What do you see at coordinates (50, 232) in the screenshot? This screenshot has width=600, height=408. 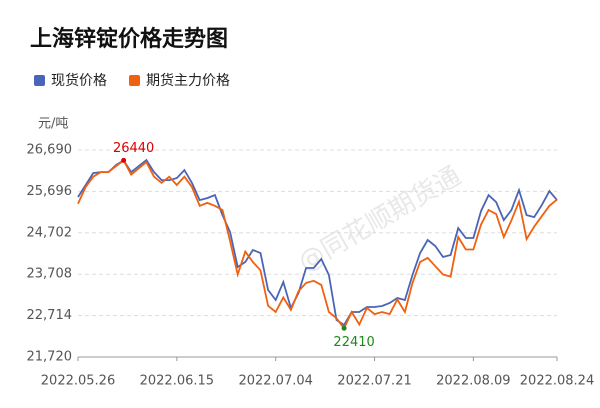 I see `y-tick-label: 24,702` at bounding box center [50, 232].